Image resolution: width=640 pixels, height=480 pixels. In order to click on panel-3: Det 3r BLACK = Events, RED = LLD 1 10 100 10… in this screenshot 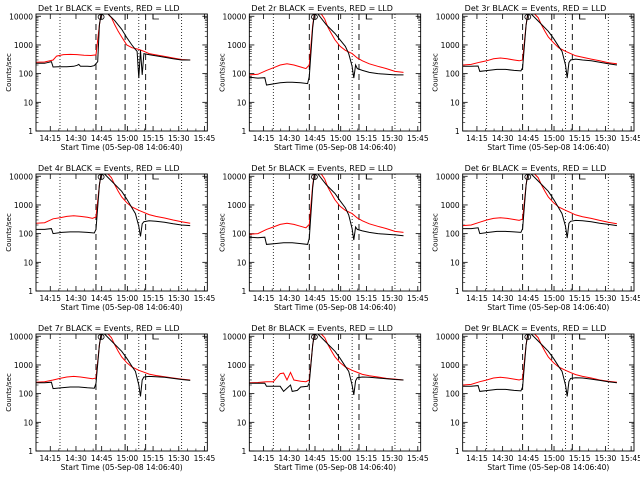, I will do `click(536, 78)`.